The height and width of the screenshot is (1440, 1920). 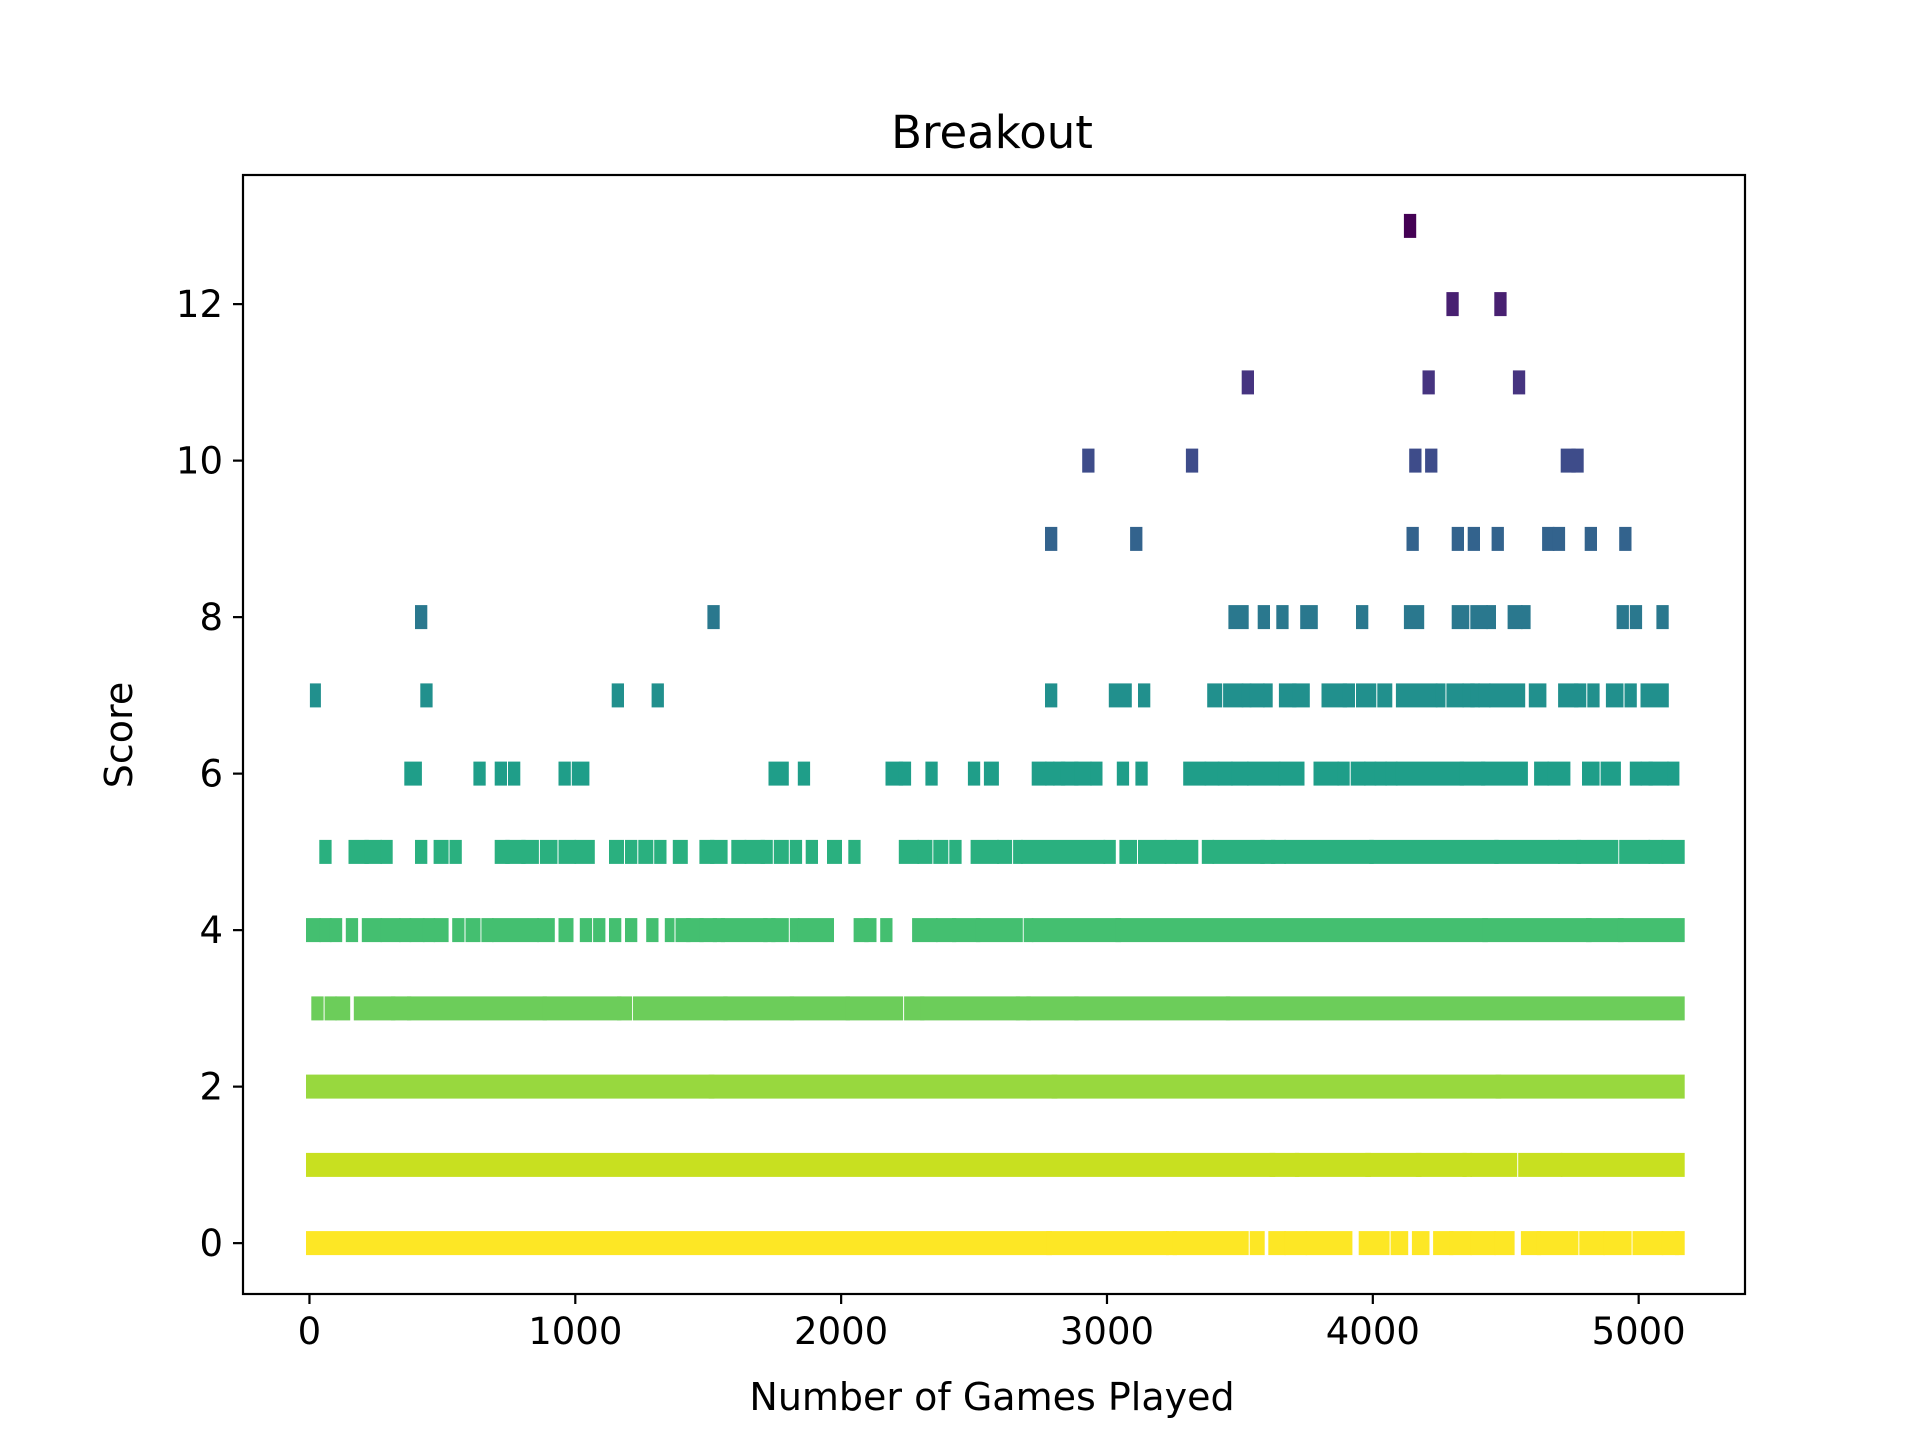 What do you see at coordinates (841, 1331) in the screenshot?
I see `x-tick-label: 2000` at bounding box center [841, 1331].